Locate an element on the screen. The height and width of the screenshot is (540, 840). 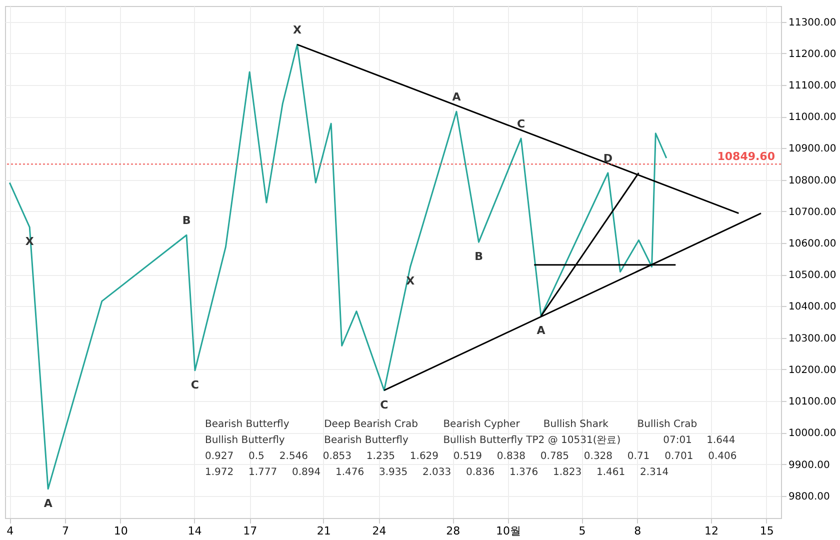
x-tick-label: 12 is located at coordinates (711, 531).